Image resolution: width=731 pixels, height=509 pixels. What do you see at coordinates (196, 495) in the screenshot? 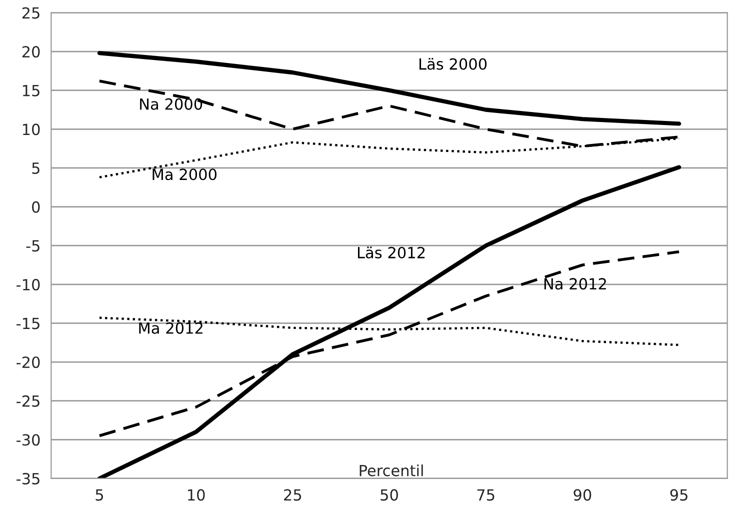
I see `x-tick-label: 10` at bounding box center [196, 495].